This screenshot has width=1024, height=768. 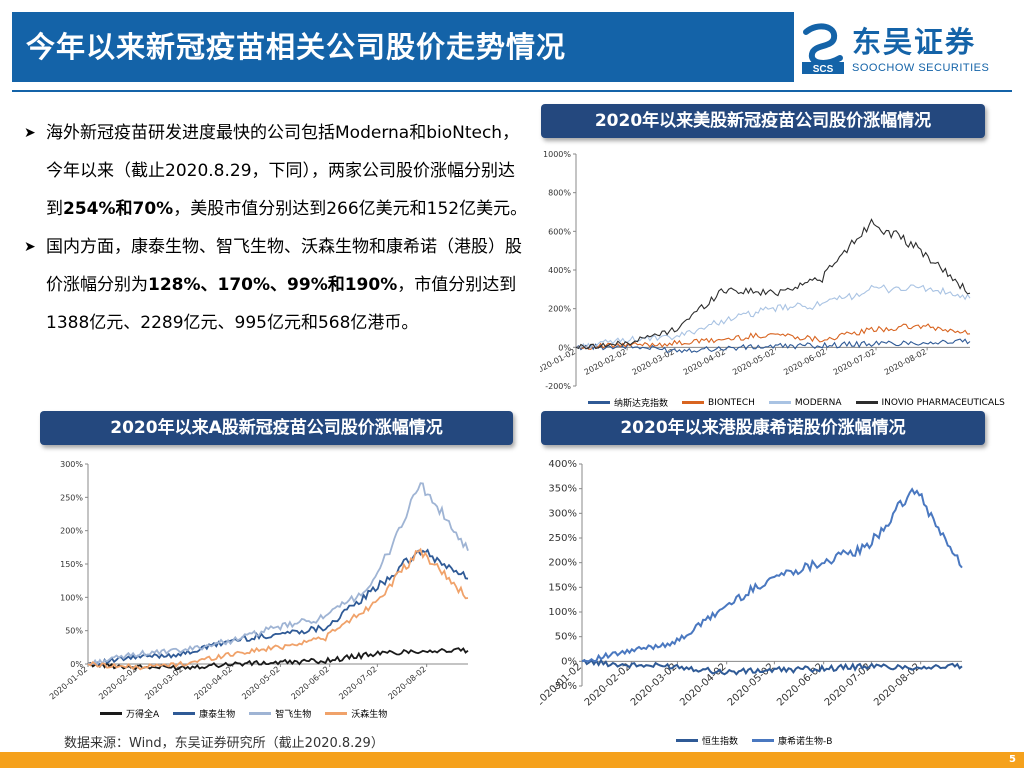 What do you see at coordinates (818, 402) in the screenshot?
I see `legend-label: MODERNA` at bounding box center [818, 402].